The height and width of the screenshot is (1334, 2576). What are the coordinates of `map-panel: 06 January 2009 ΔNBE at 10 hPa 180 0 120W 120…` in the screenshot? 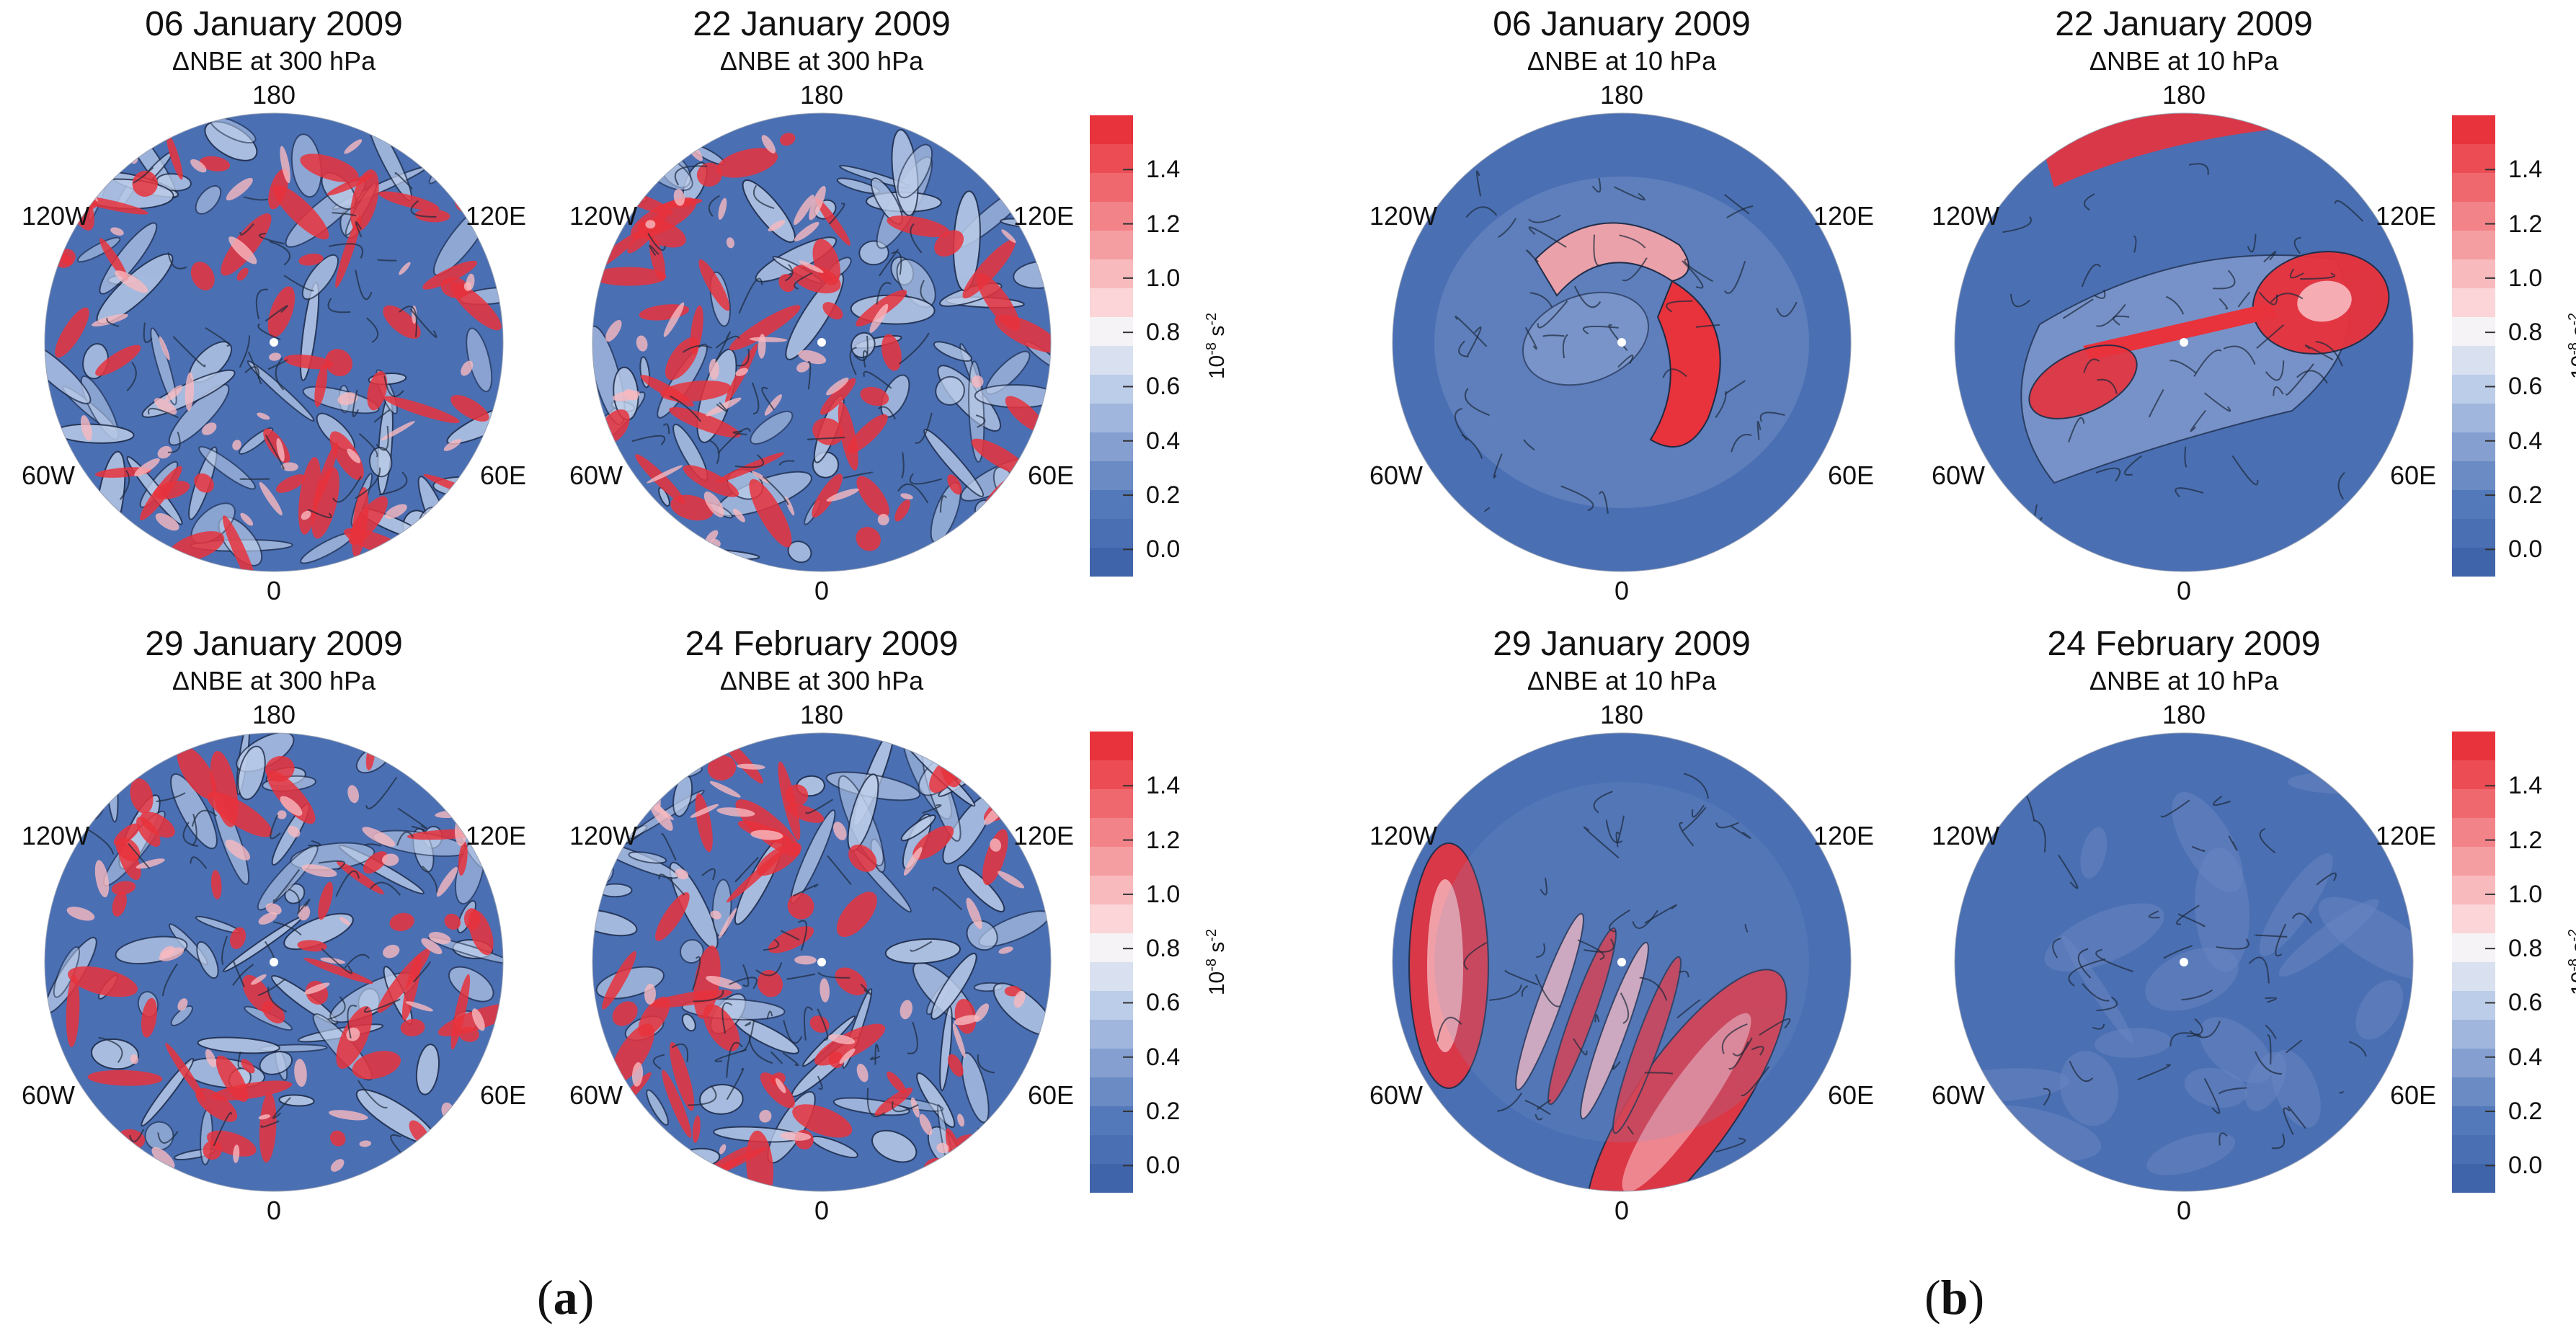 It's located at (1622, 302).